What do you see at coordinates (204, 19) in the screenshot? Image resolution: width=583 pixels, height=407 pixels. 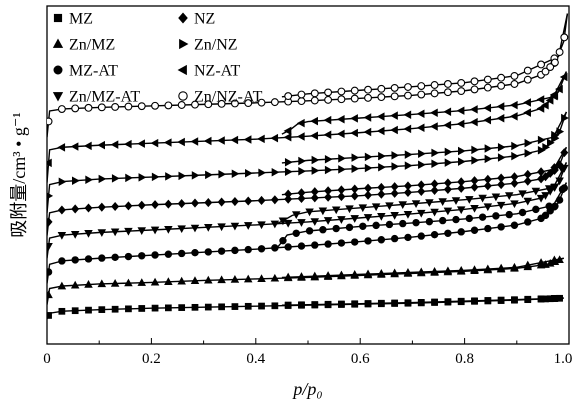 I see `legend-label: NZ` at bounding box center [204, 19].